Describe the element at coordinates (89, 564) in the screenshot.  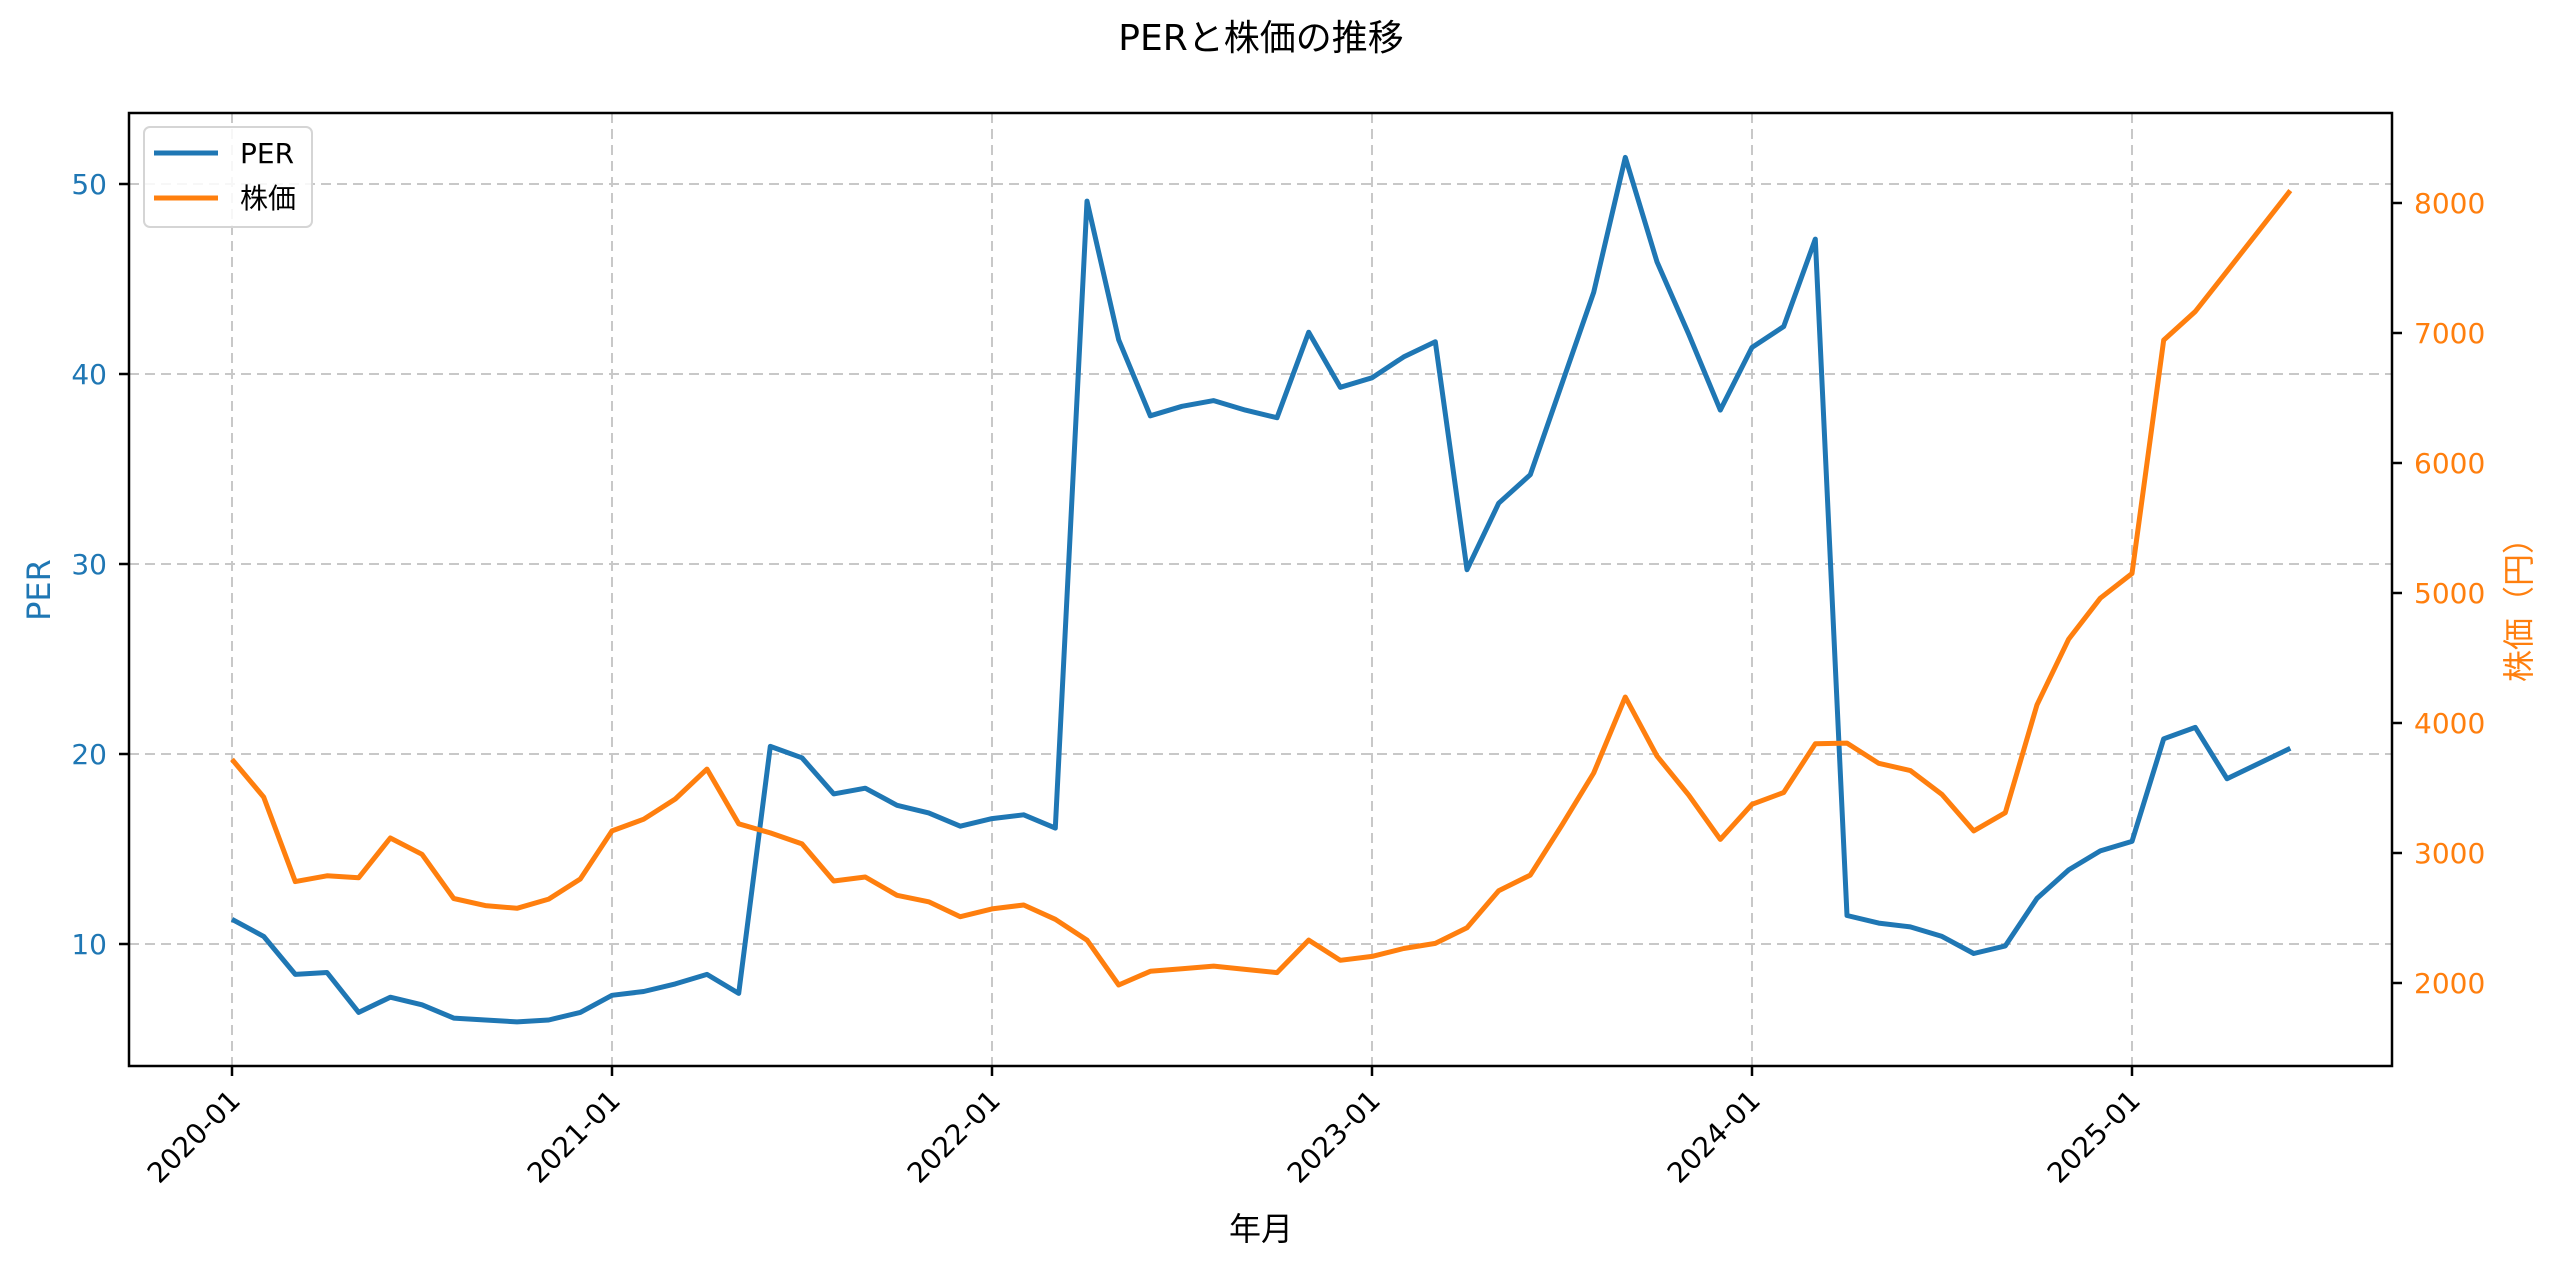
I see `y-tick-label: 30` at that location.